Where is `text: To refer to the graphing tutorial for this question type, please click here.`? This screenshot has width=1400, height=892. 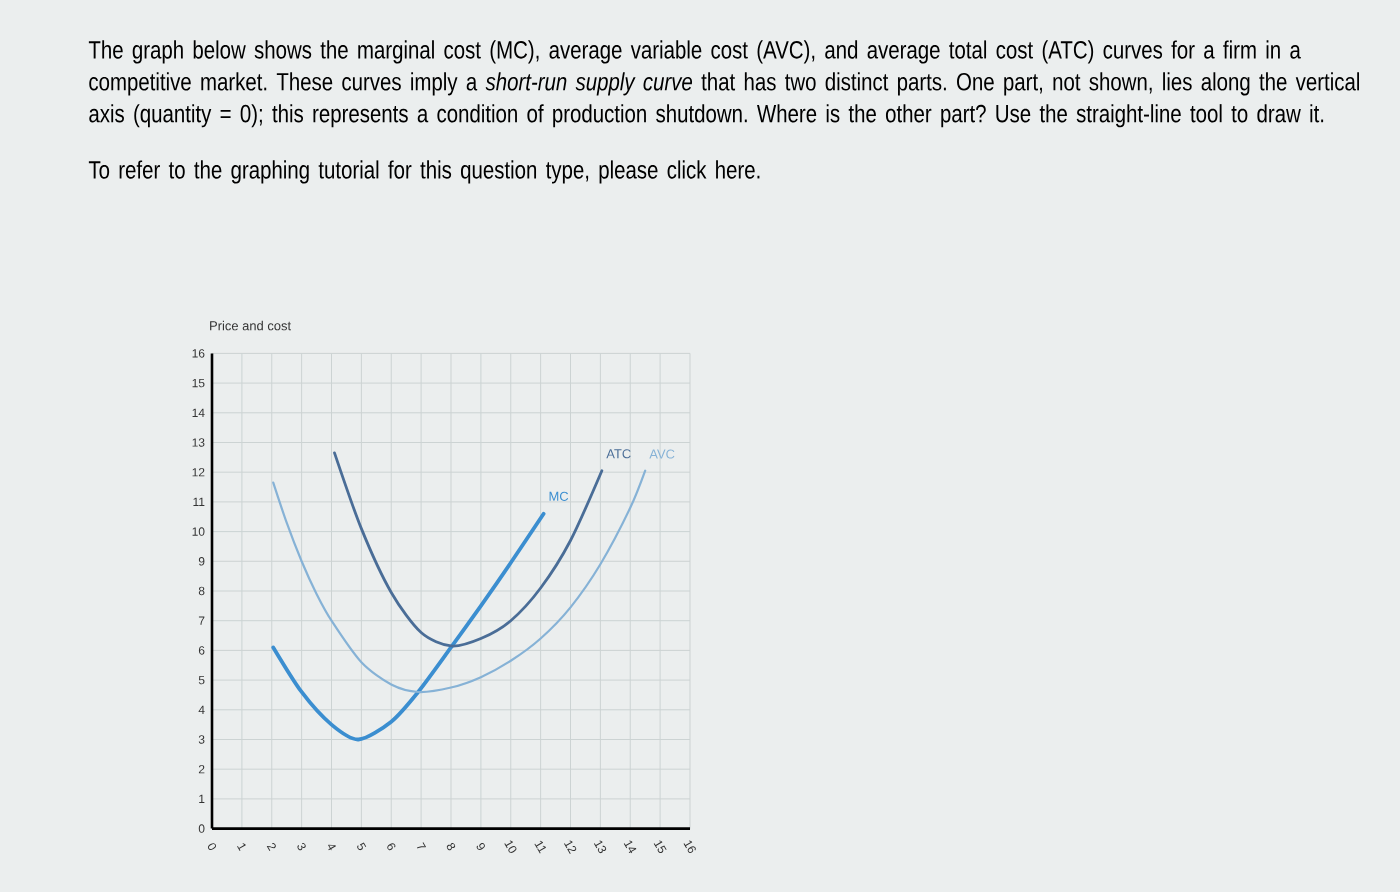 text: To refer to the graphing tutorial for this question type, please click here. is located at coordinates (424, 172).